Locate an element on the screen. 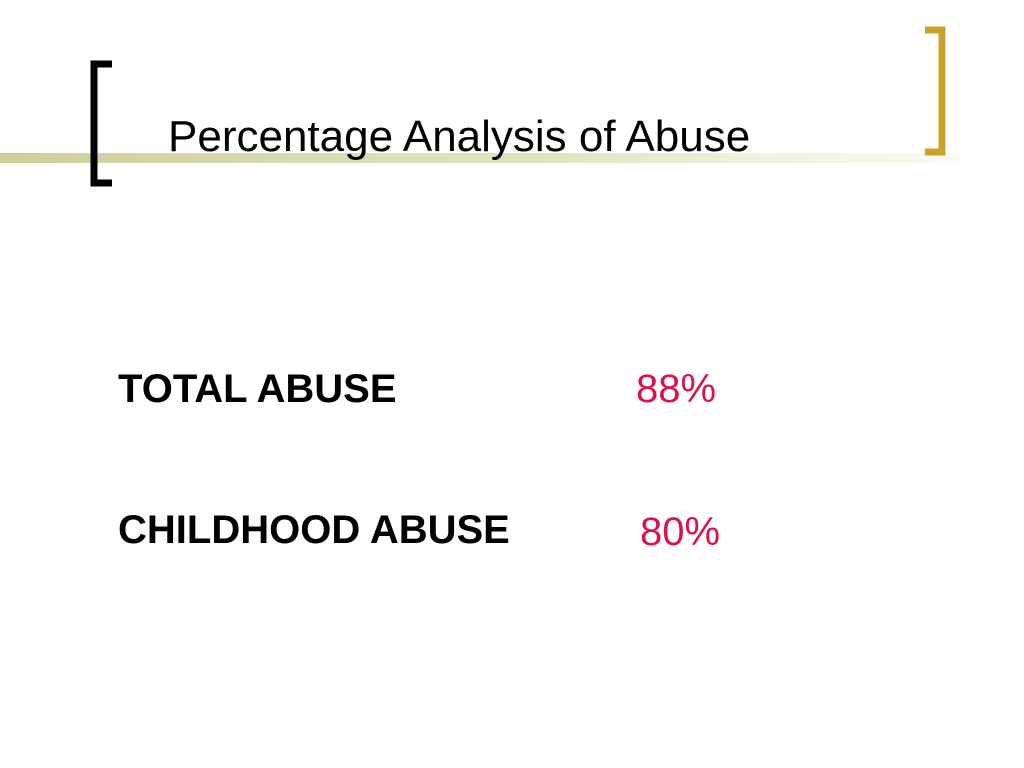  row-label: TOTAL ABUSE is located at coordinates (257, 389).